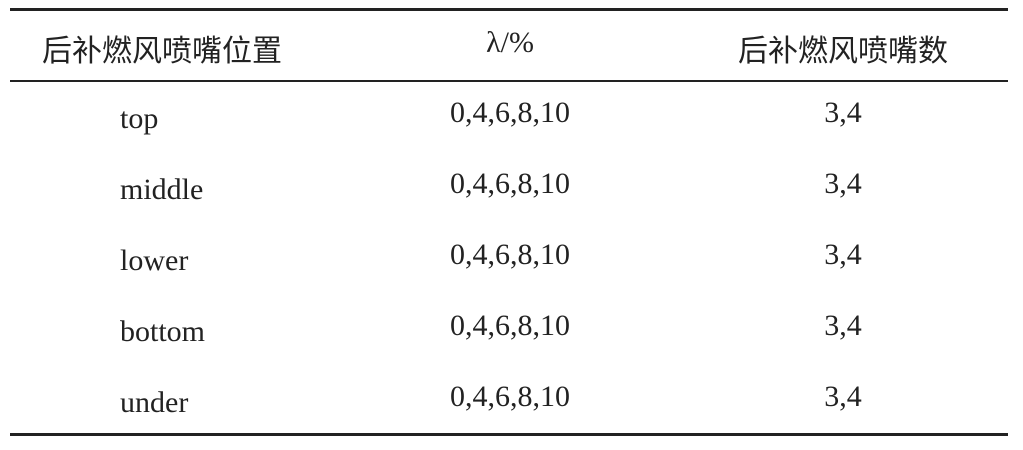 The width and height of the screenshot is (1023, 450). I want to click on top-rule, so click(509, 9).